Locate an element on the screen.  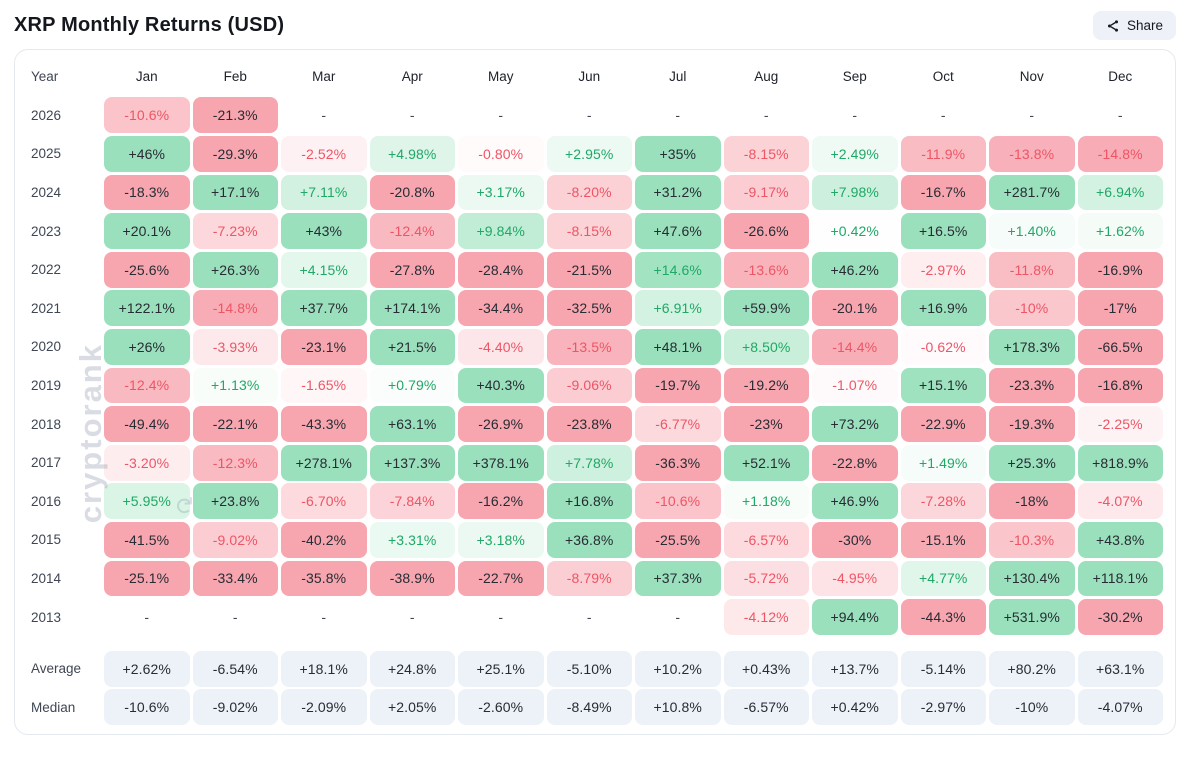
summary-cell: +24.8% is located at coordinates (412, 668).